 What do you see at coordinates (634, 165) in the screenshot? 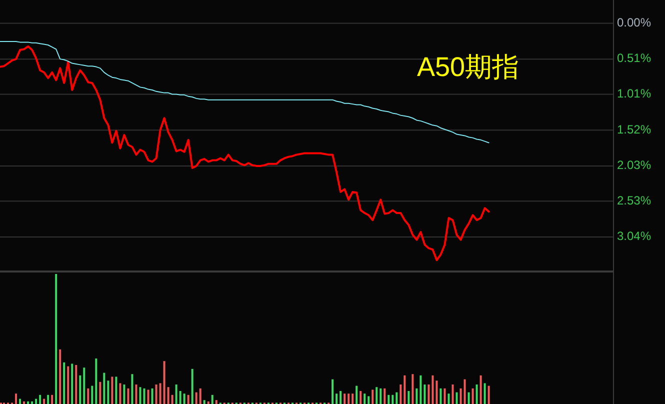
I see `y-tick-label: 2.03%` at bounding box center [634, 165].